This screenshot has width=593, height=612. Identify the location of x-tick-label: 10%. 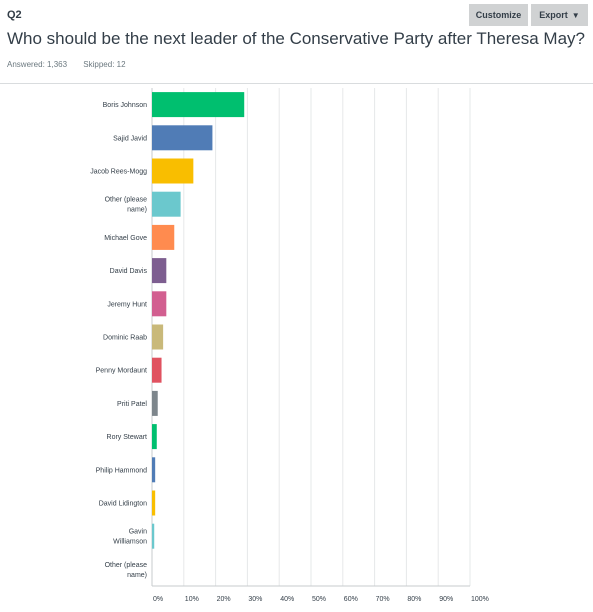
(192, 599).